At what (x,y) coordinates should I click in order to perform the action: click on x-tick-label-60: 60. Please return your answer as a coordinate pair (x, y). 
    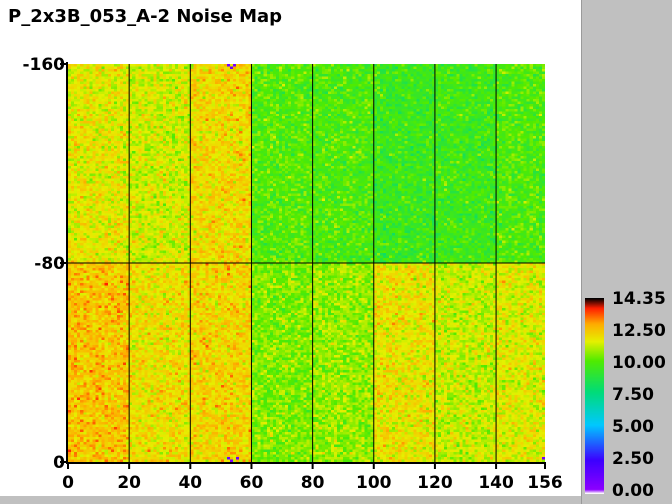
    Looking at the image, I should click on (252, 483).